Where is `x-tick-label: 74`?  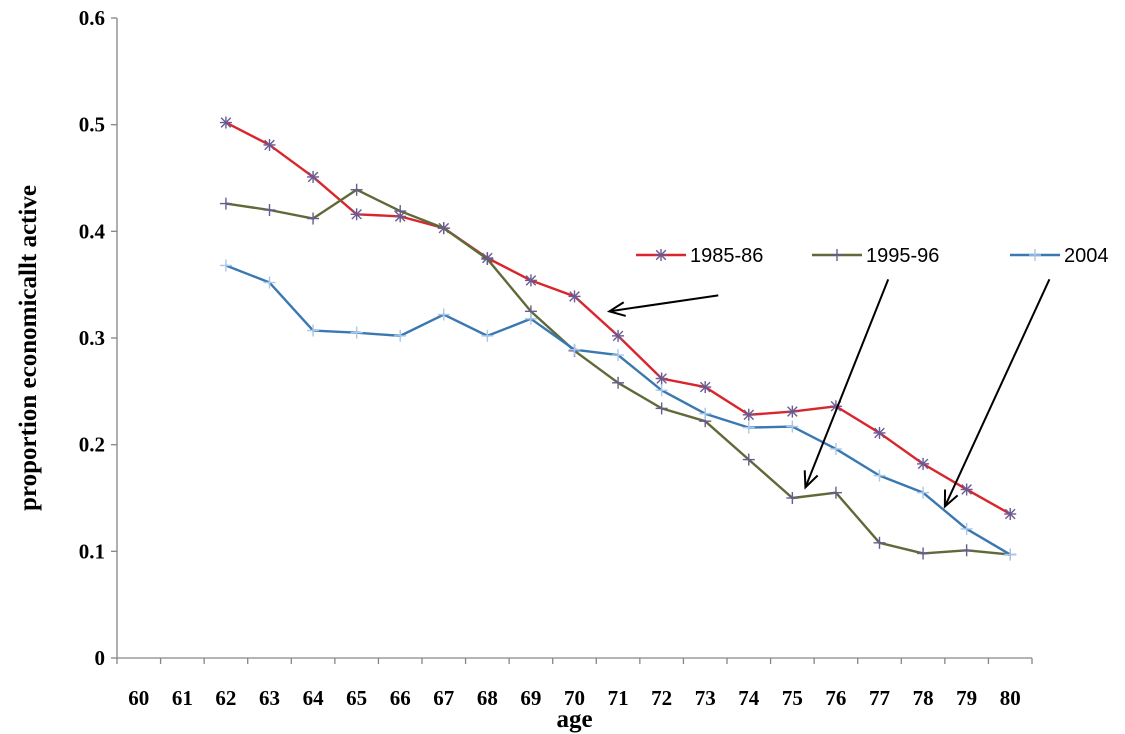
x-tick-label: 74 is located at coordinates (749, 698).